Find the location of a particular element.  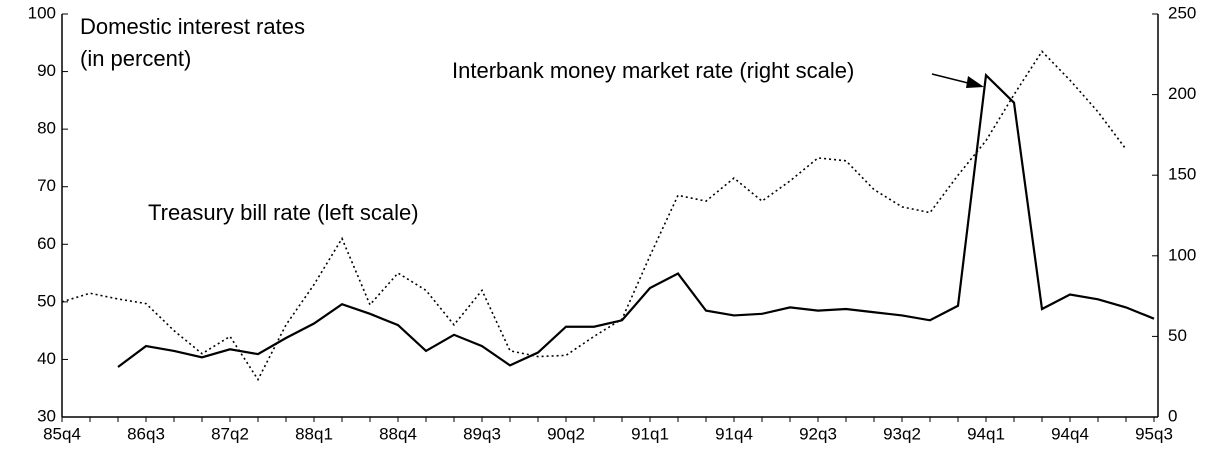

chart-title: Domestic interest rates is located at coordinates (192, 26).